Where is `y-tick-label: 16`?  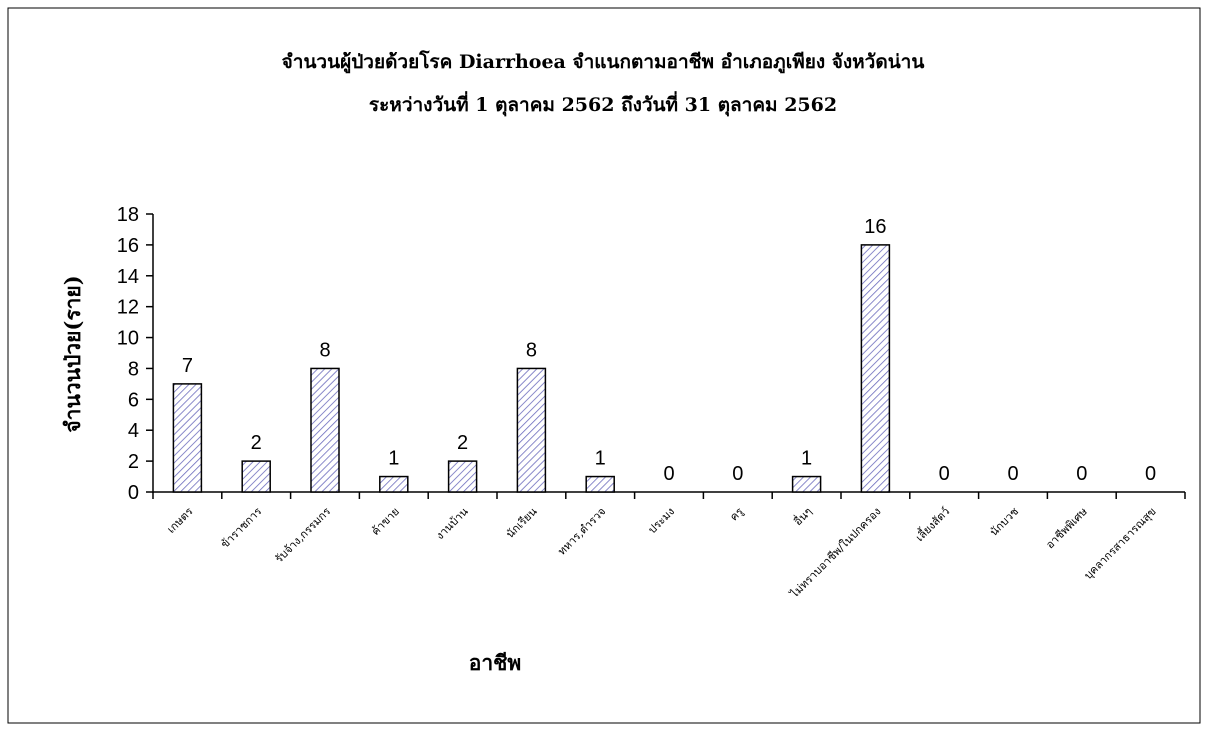 y-tick-label: 16 is located at coordinates (128, 246).